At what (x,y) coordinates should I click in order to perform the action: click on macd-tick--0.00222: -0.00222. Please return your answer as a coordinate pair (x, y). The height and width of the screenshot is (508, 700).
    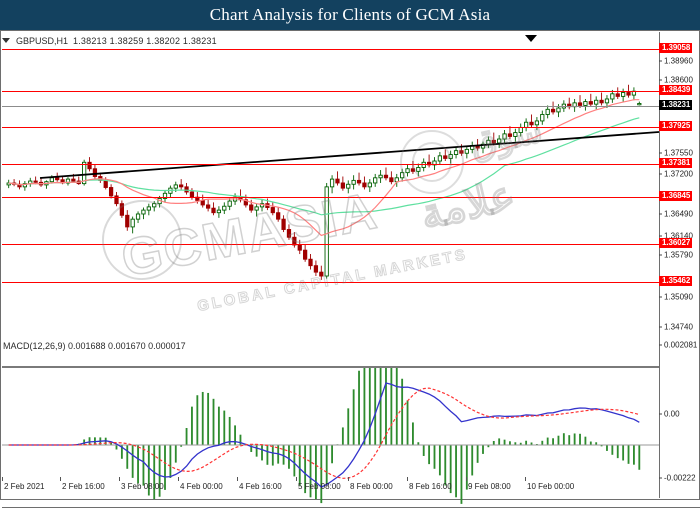
    Looking at the image, I should click on (677, 478).